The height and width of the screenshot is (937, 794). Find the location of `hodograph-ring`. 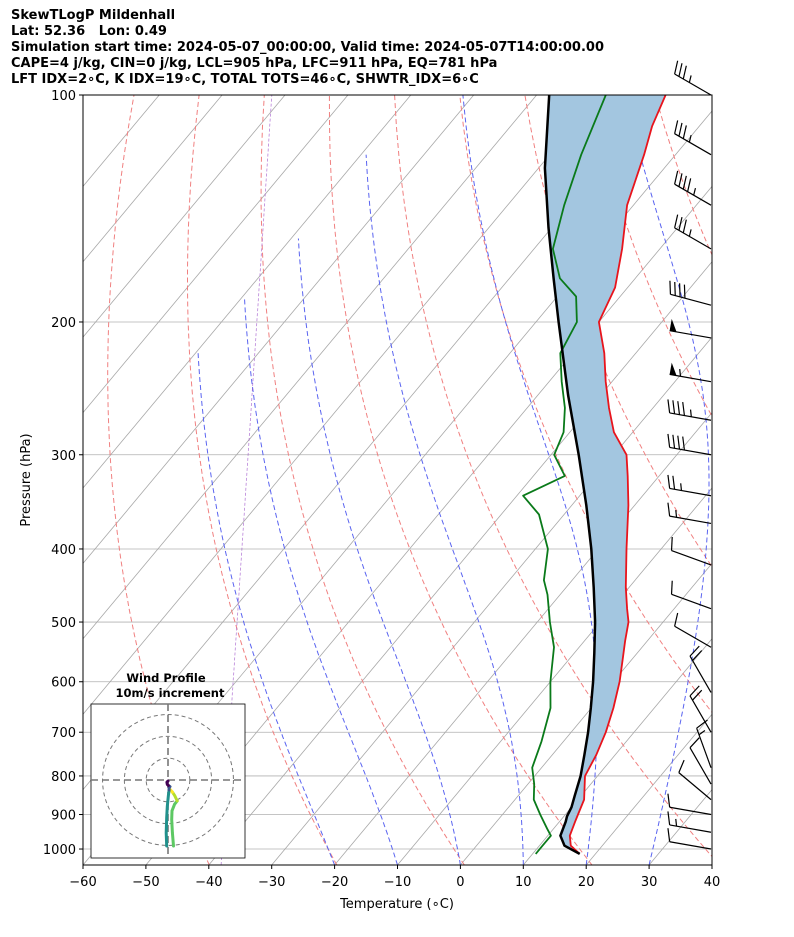

hodograph-ring is located at coordinates (168, 780).